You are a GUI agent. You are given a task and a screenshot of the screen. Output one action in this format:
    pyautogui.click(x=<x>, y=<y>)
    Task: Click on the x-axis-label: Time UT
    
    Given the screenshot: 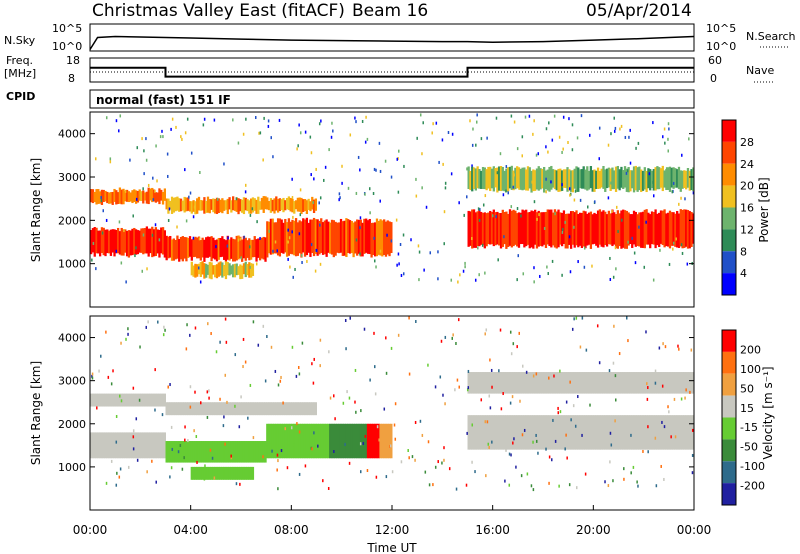 What is the action you would take?
    pyautogui.click(x=391, y=547)
    